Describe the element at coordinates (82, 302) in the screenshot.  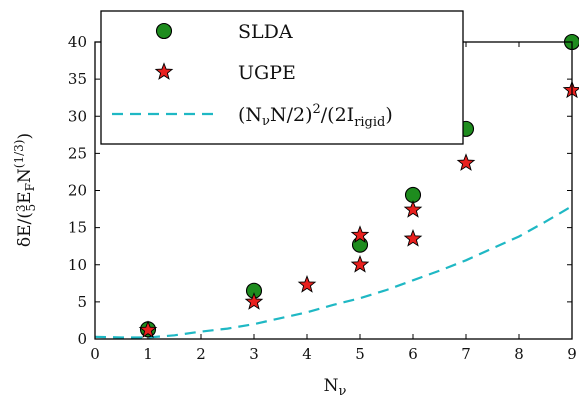
I see `y-tick-label: 5` at that location.